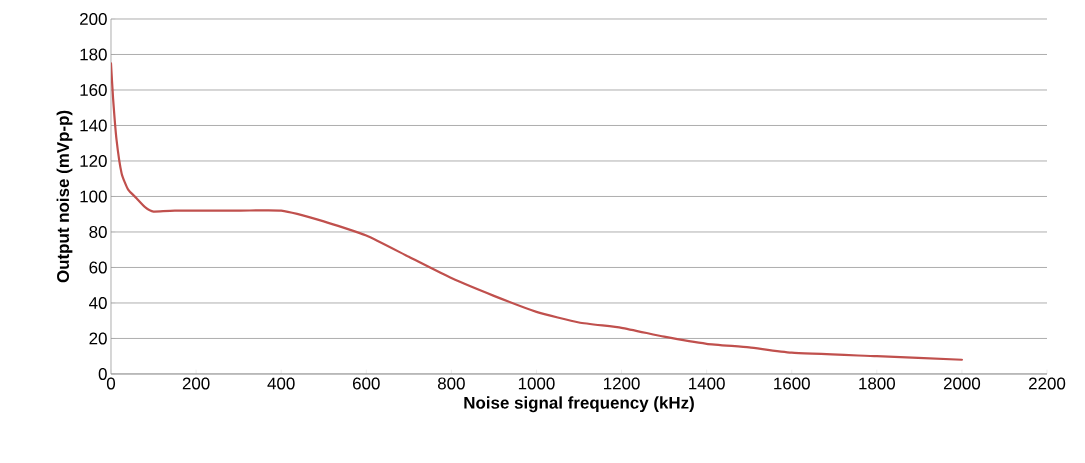 Image resolution: width=1085 pixels, height=463 pixels. Describe the element at coordinates (707, 383) in the screenshot. I see `x-tick-label: 1400` at that location.